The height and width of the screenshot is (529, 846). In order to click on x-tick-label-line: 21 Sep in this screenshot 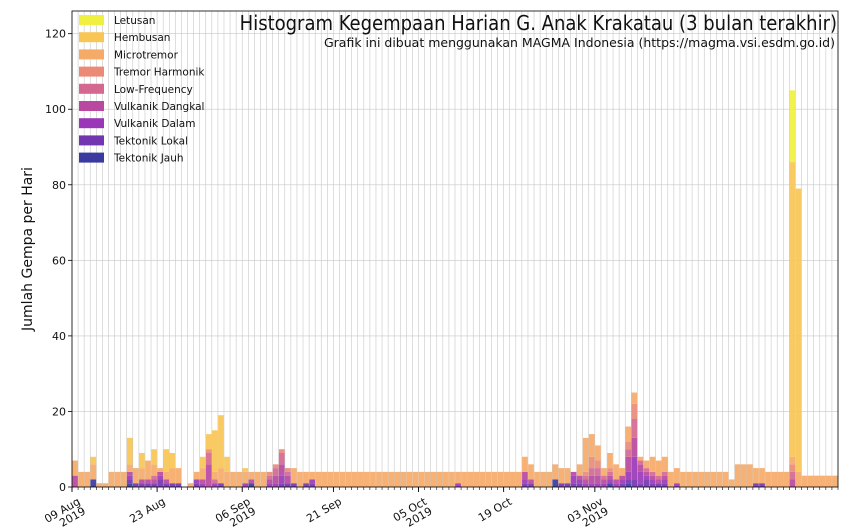, I will do `click(324, 510)`.